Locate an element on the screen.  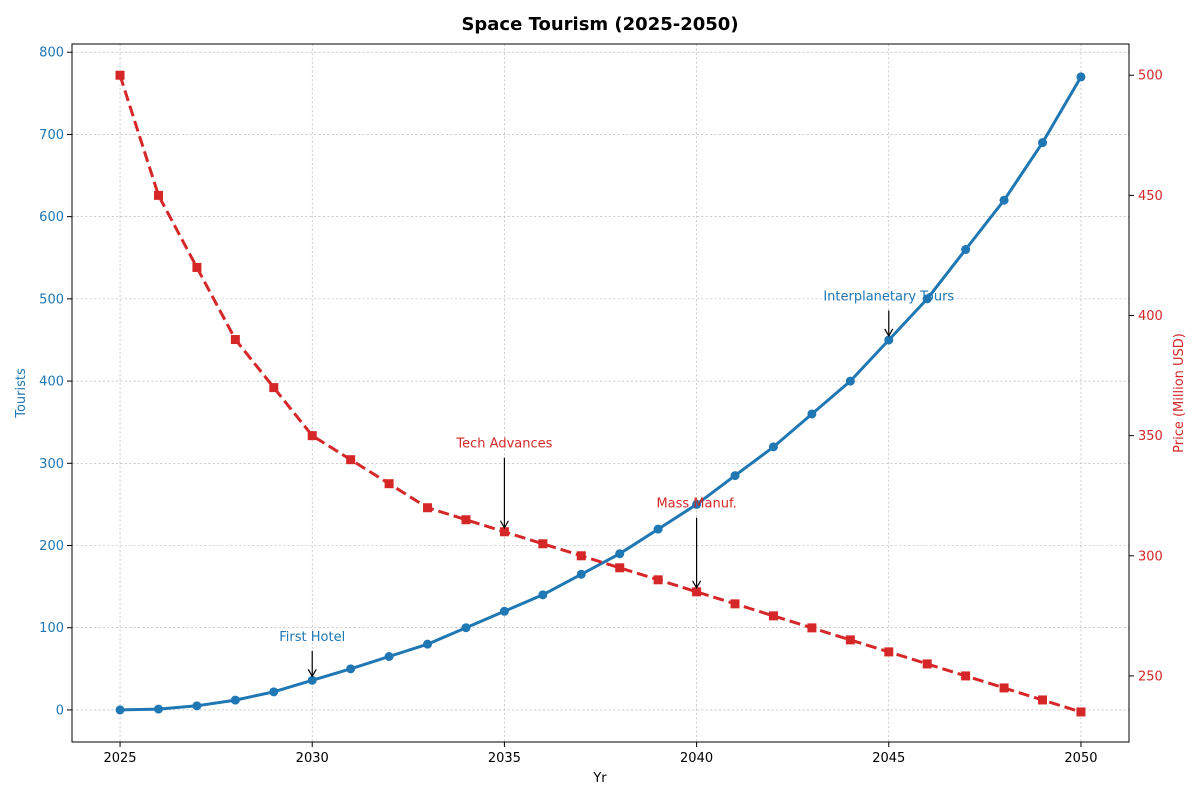
y-right-tick-label: 350 is located at coordinates (1150, 436).